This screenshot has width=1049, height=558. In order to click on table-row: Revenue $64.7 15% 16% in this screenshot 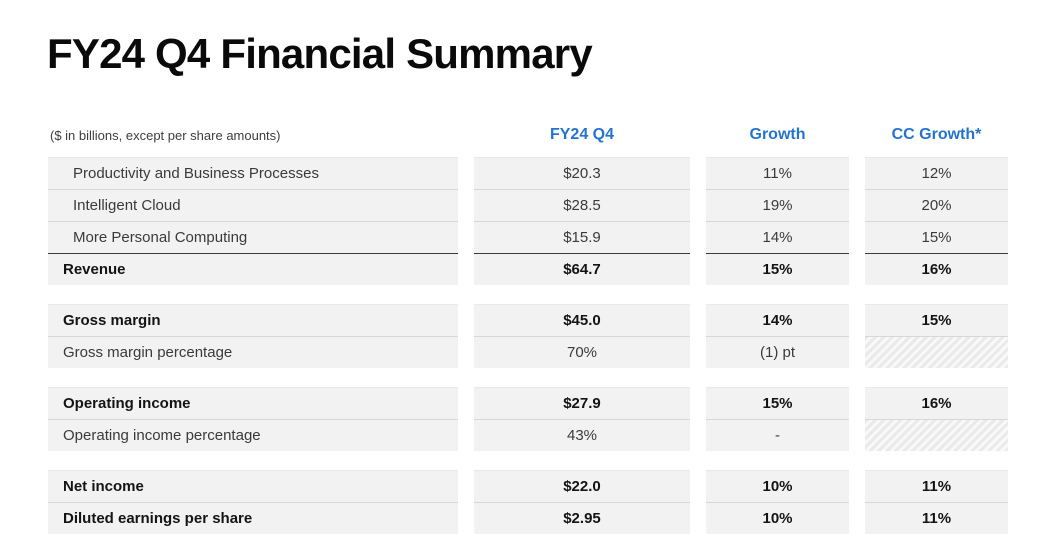, I will do `click(528, 269)`.